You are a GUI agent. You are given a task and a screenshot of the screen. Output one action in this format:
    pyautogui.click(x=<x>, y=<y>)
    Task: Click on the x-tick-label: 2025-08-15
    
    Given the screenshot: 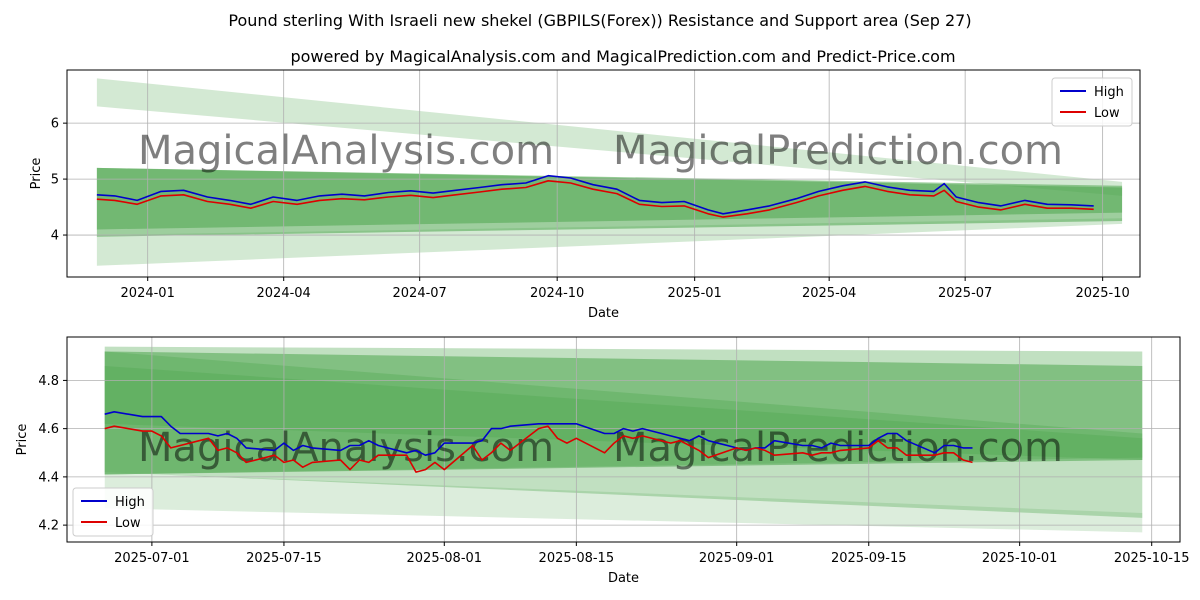 What is the action you would take?
    pyautogui.click(x=577, y=558)
    